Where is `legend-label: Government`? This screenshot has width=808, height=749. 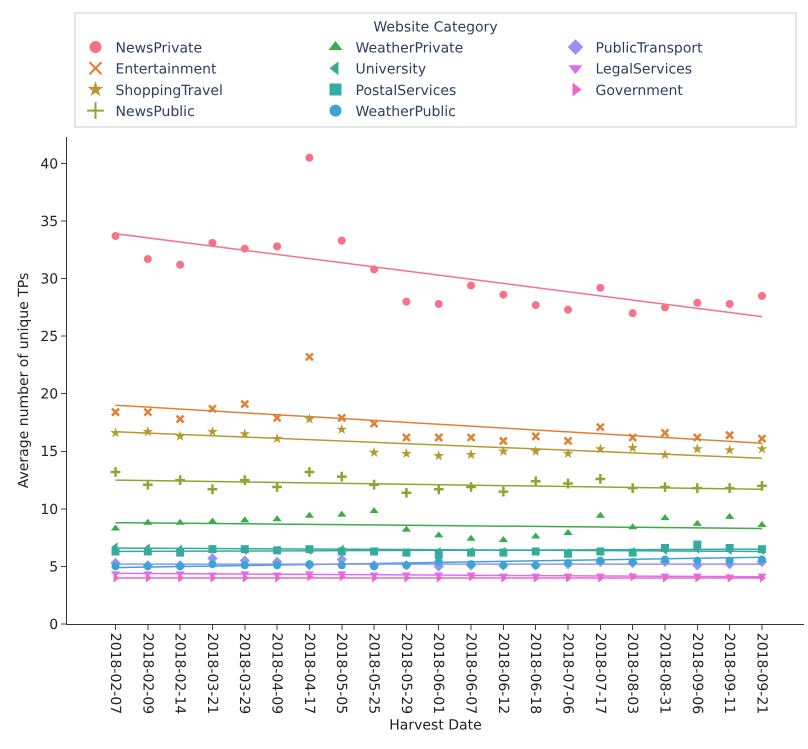 legend-label: Government is located at coordinates (640, 90).